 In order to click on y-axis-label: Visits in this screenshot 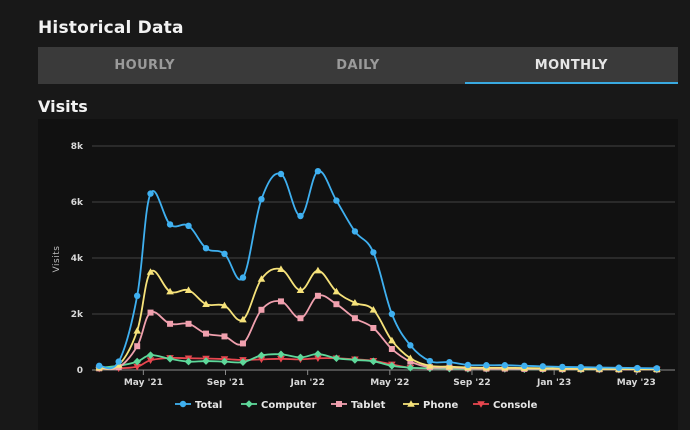, I will do `click(57, 259)`.